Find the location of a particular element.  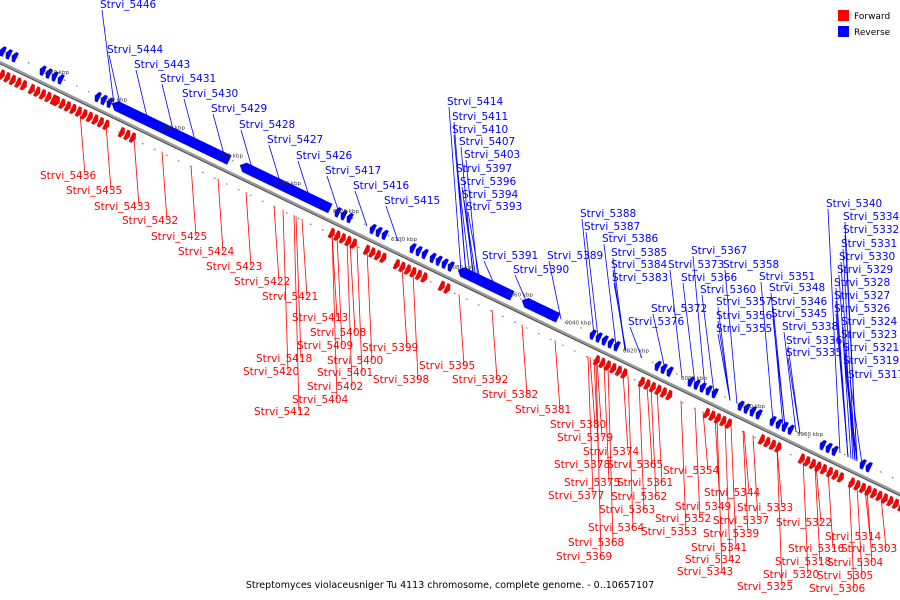

gene-label-reverse: Strvi_5414 is located at coordinates (475, 102).